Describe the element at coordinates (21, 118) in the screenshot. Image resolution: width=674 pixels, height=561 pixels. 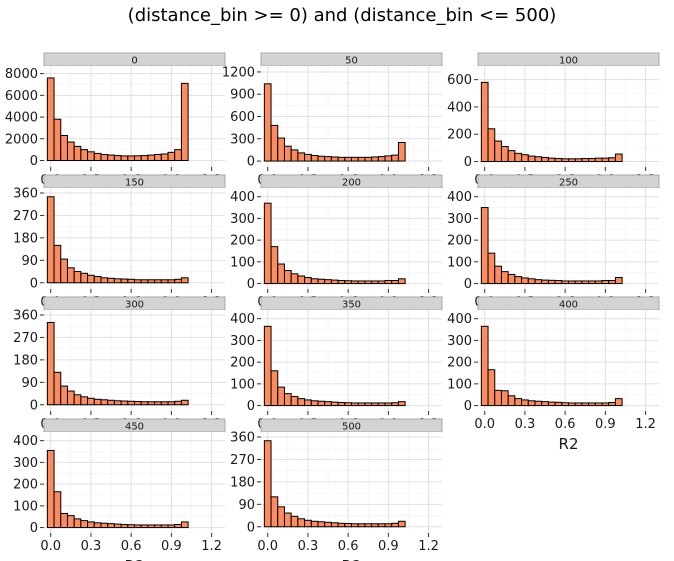
I see `y-tick-label: 4000` at that location.